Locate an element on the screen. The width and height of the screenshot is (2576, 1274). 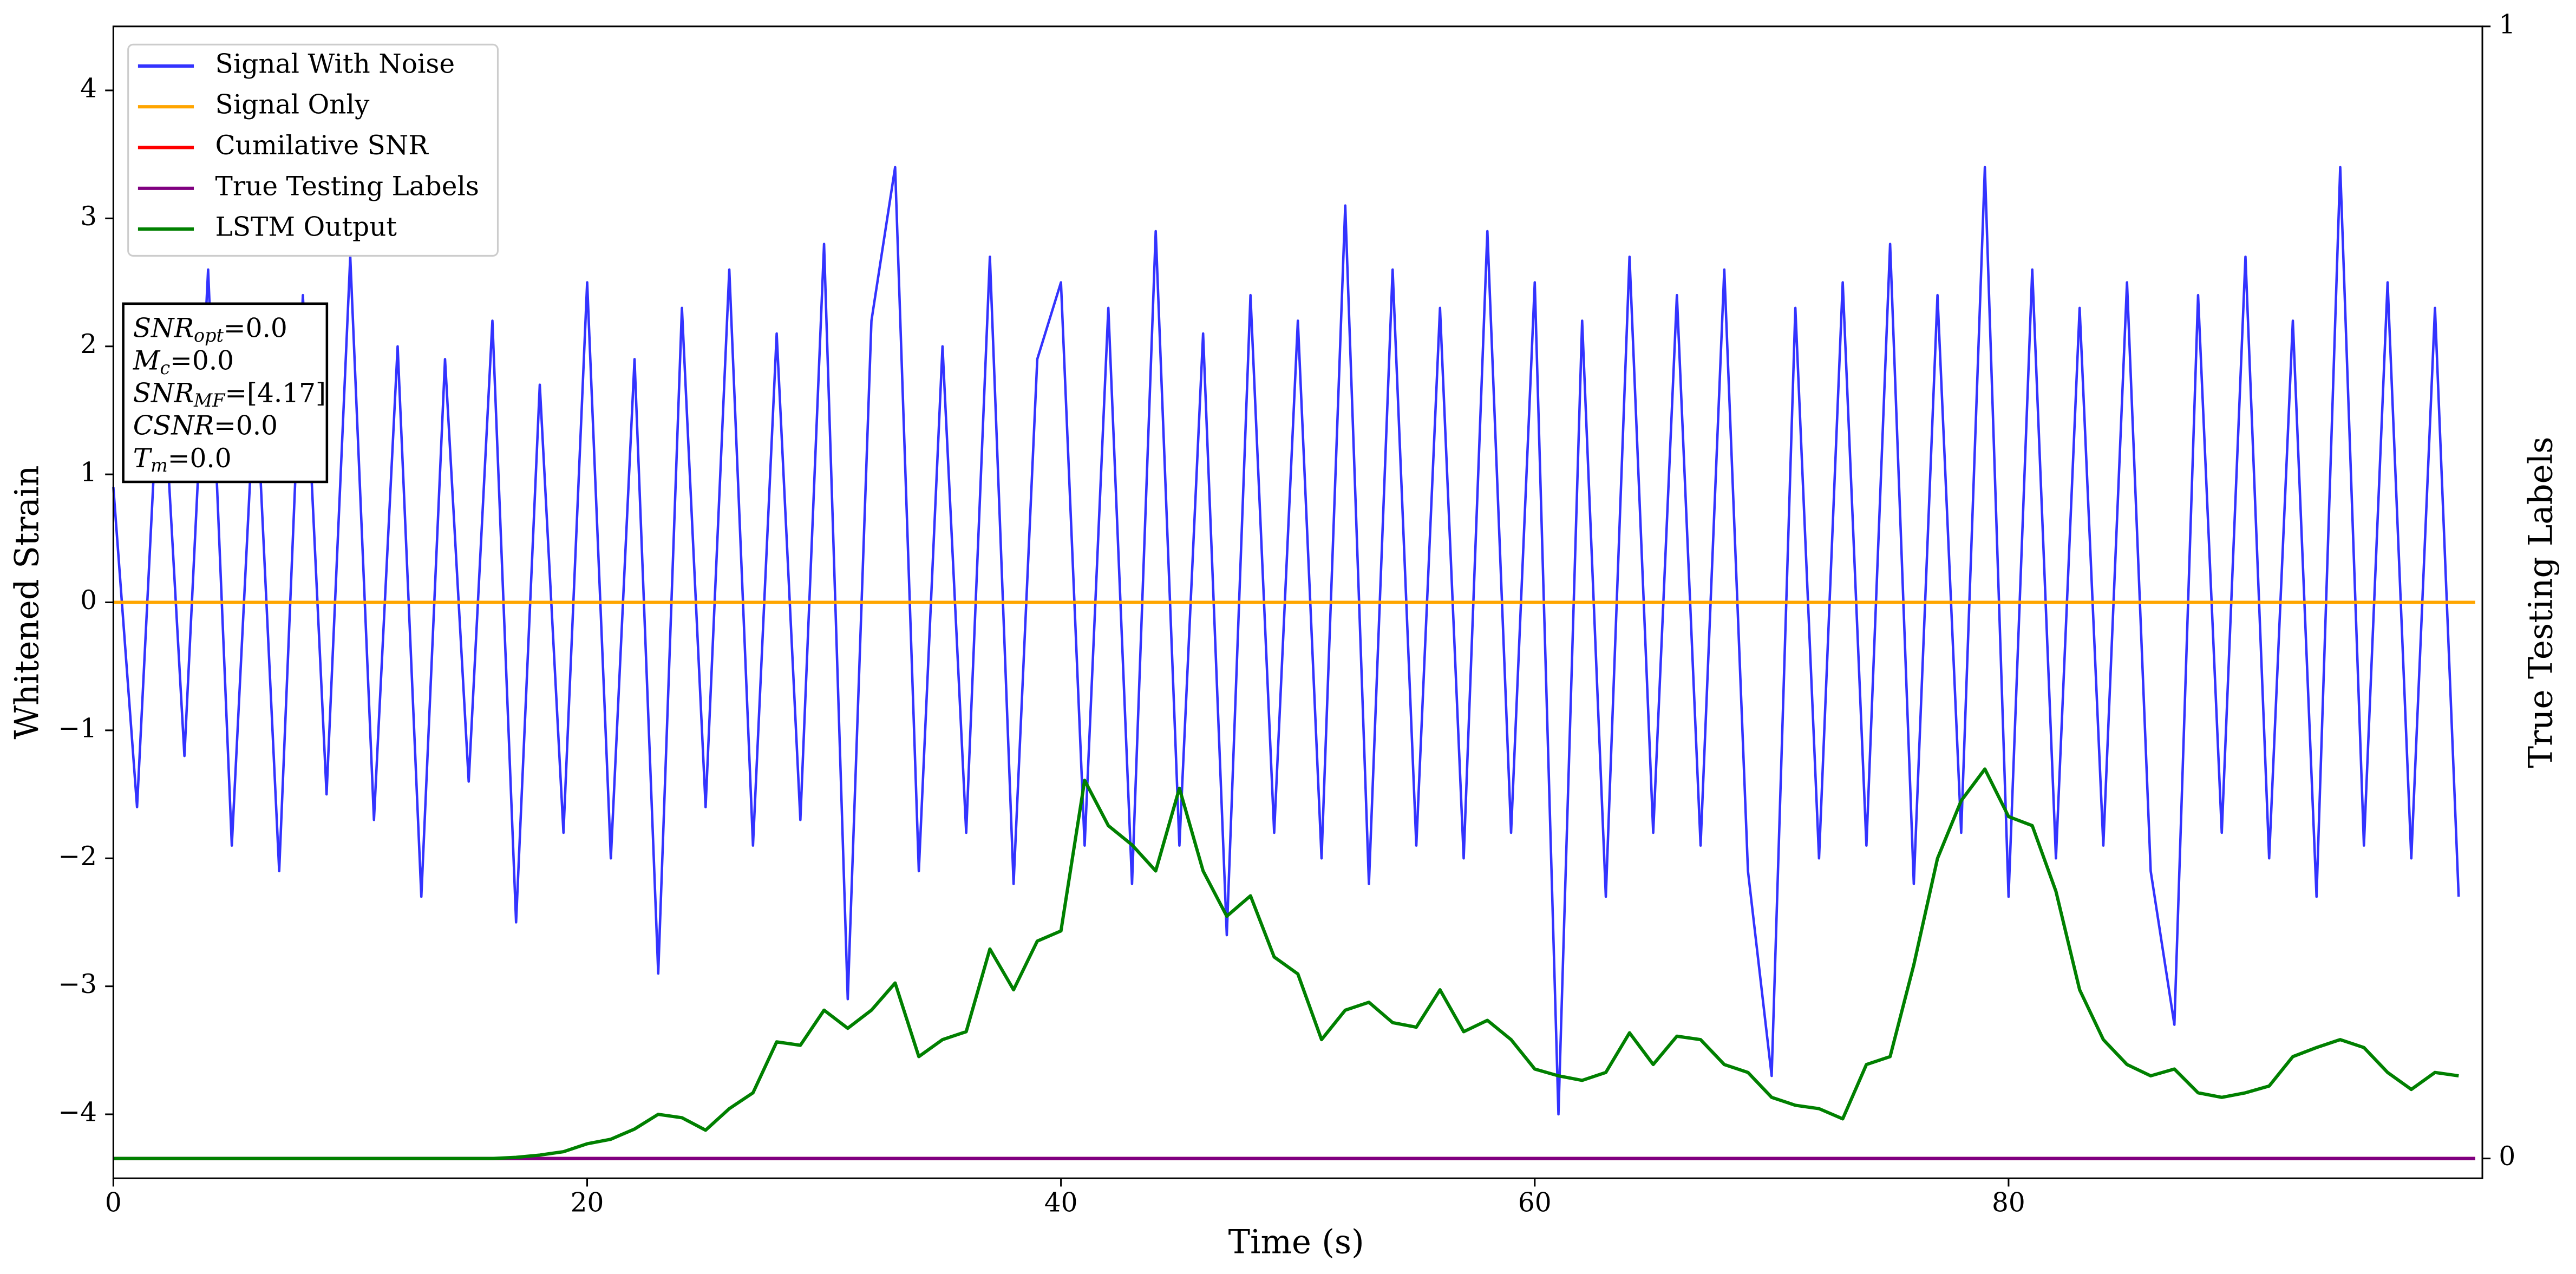
annotation-box is located at coordinates (225, 393).